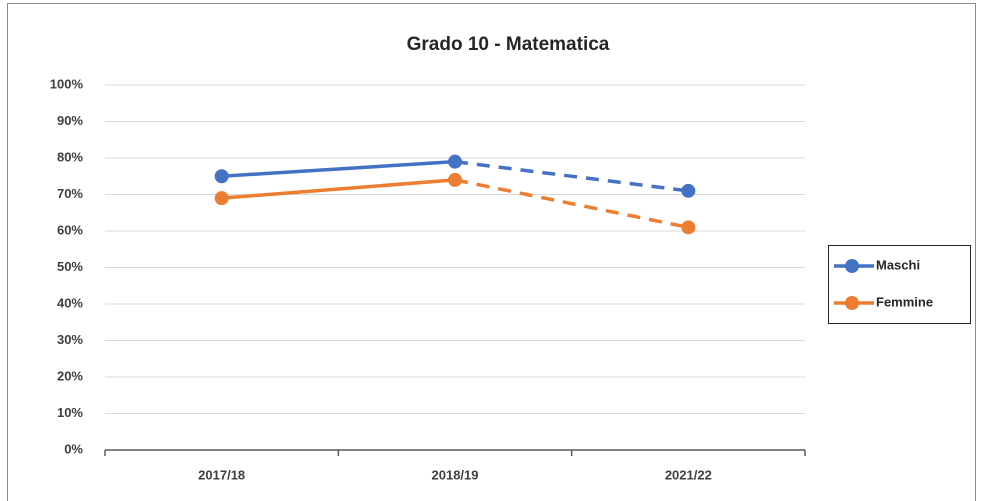  What do you see at coordinates (67, 83) in the screenshot?
I see `y-tick-label: 100%` at bounding box center [67, 83].